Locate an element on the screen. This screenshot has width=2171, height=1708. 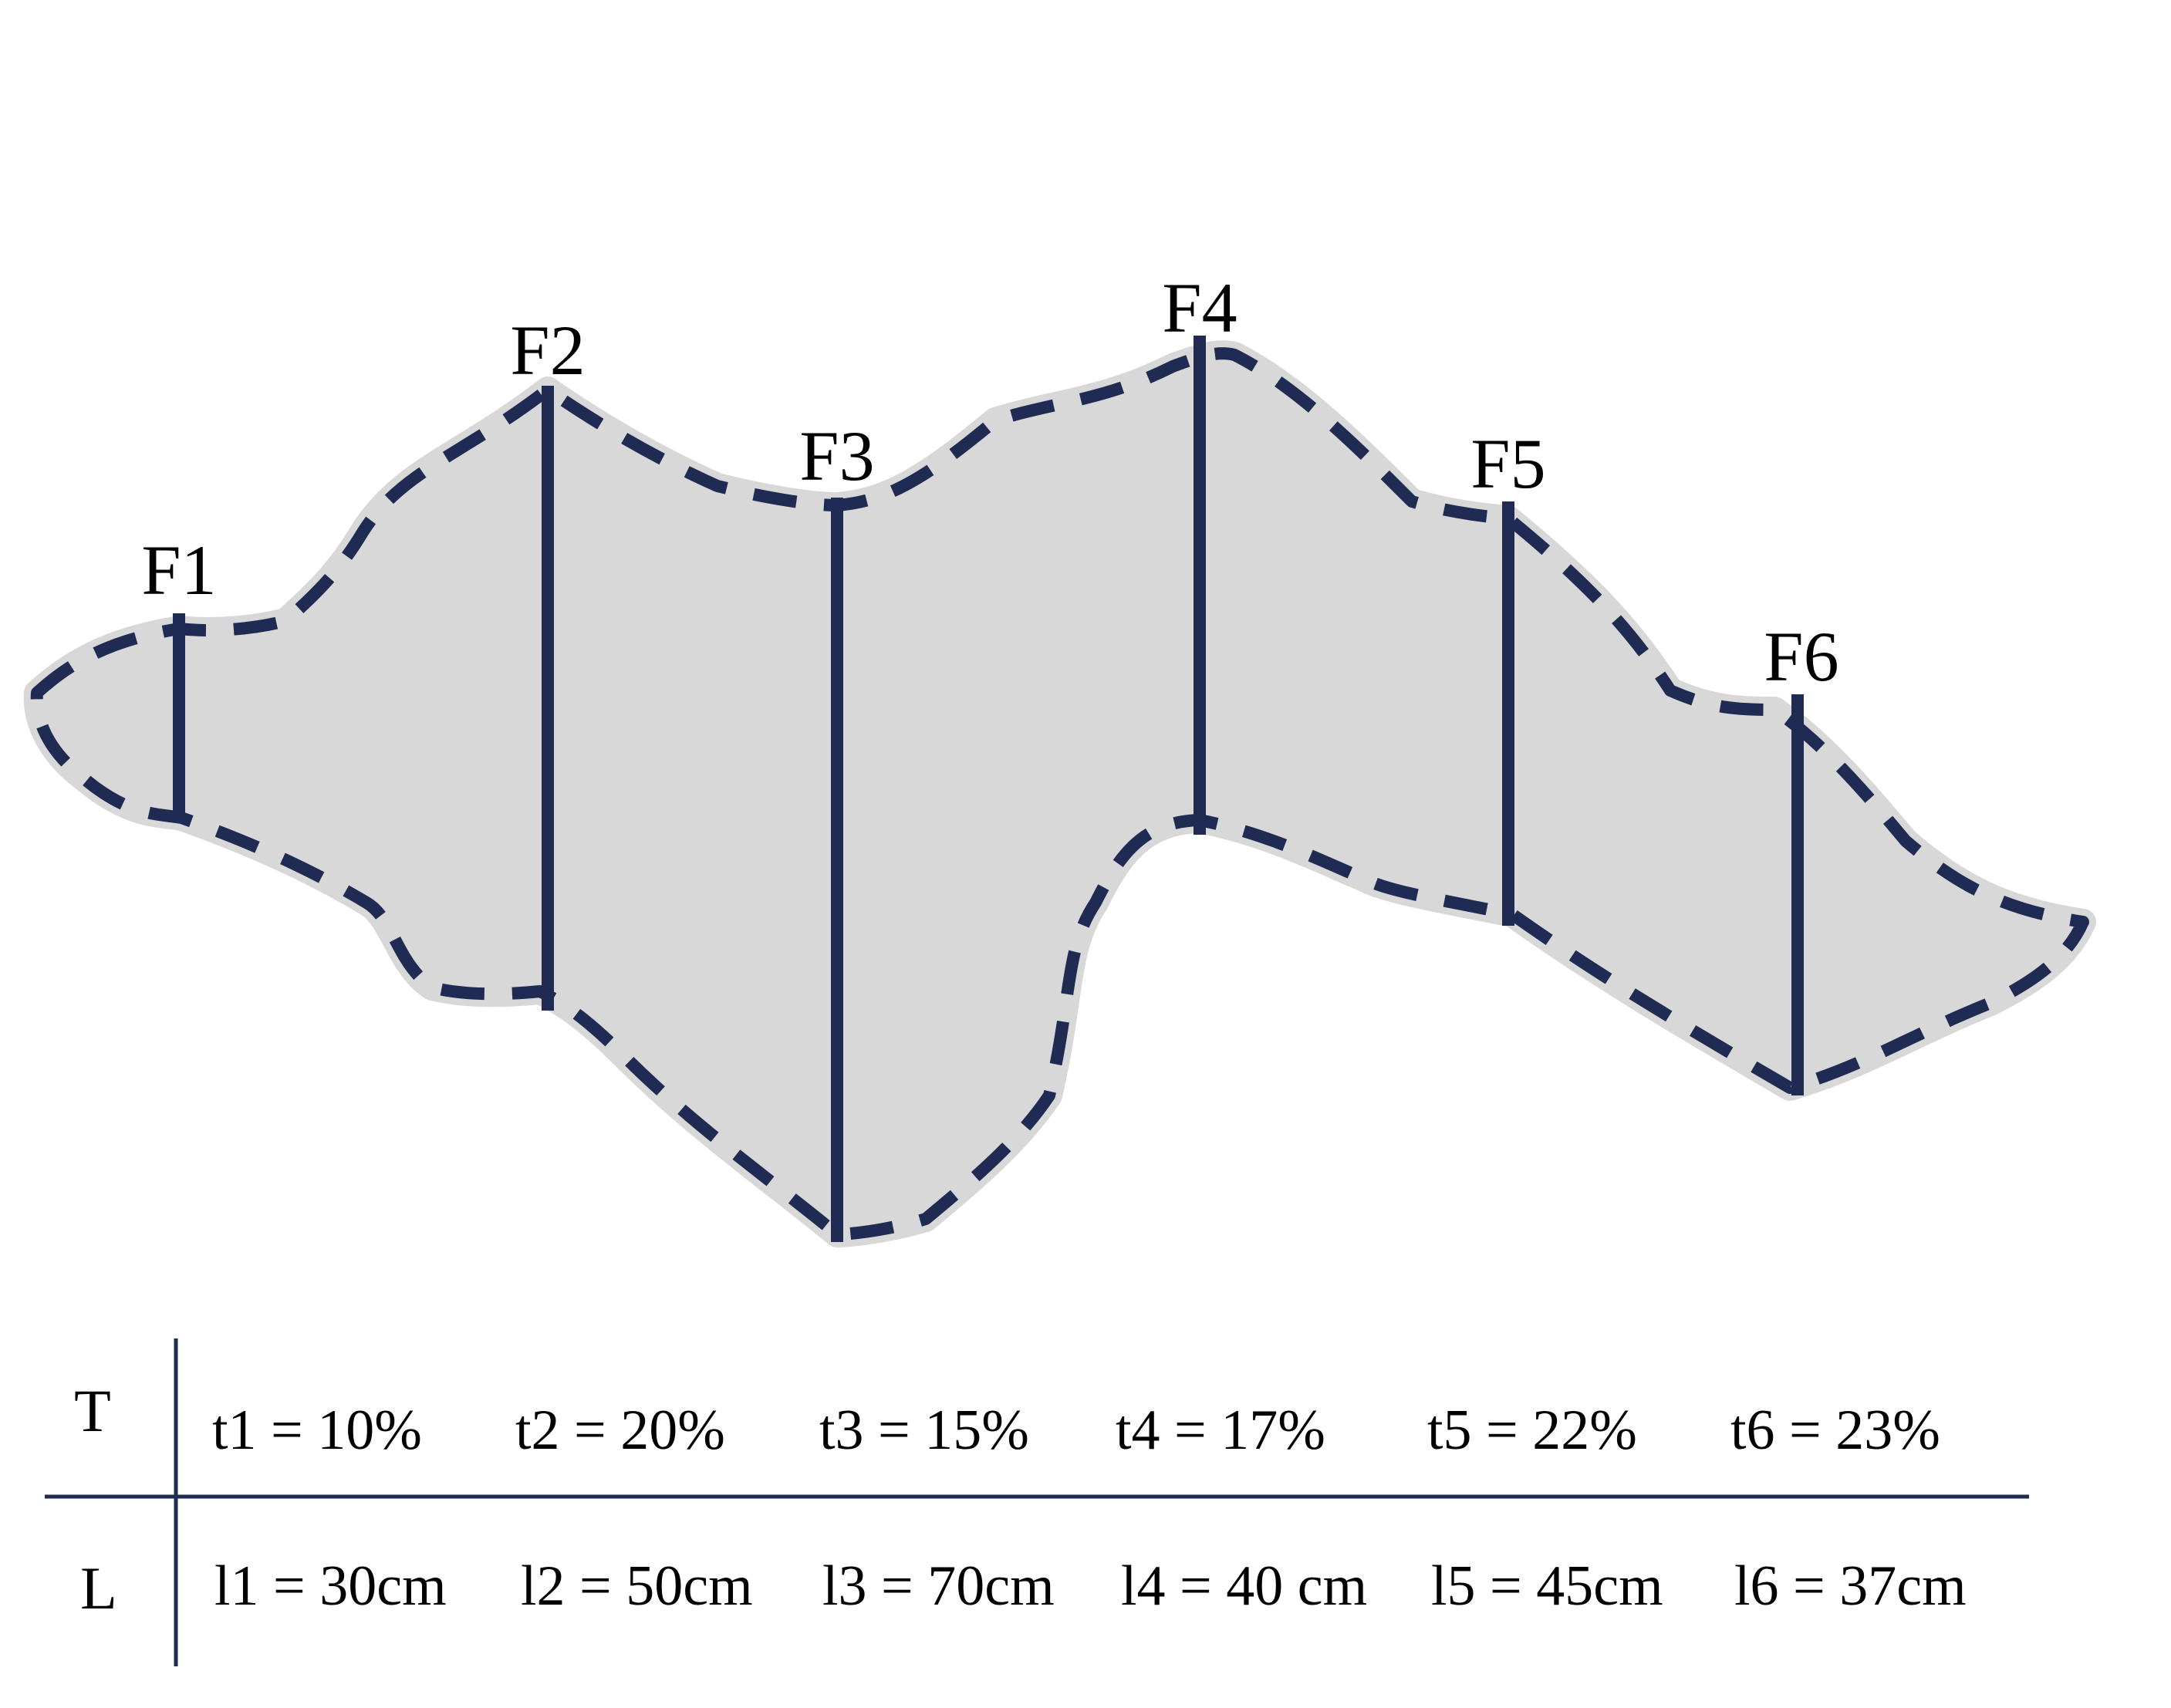
table-cell-l1: l1 = 30cm is located at coordinates (330, 1586).